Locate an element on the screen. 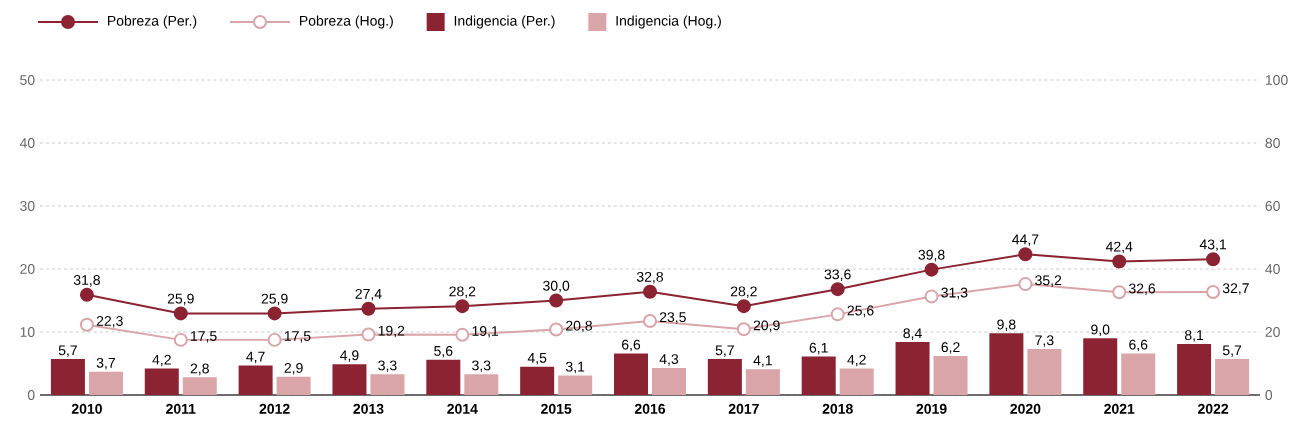 This screenshot has height=426, width=1301. data-label: 35,2 is located at coordinates (1048, 281).